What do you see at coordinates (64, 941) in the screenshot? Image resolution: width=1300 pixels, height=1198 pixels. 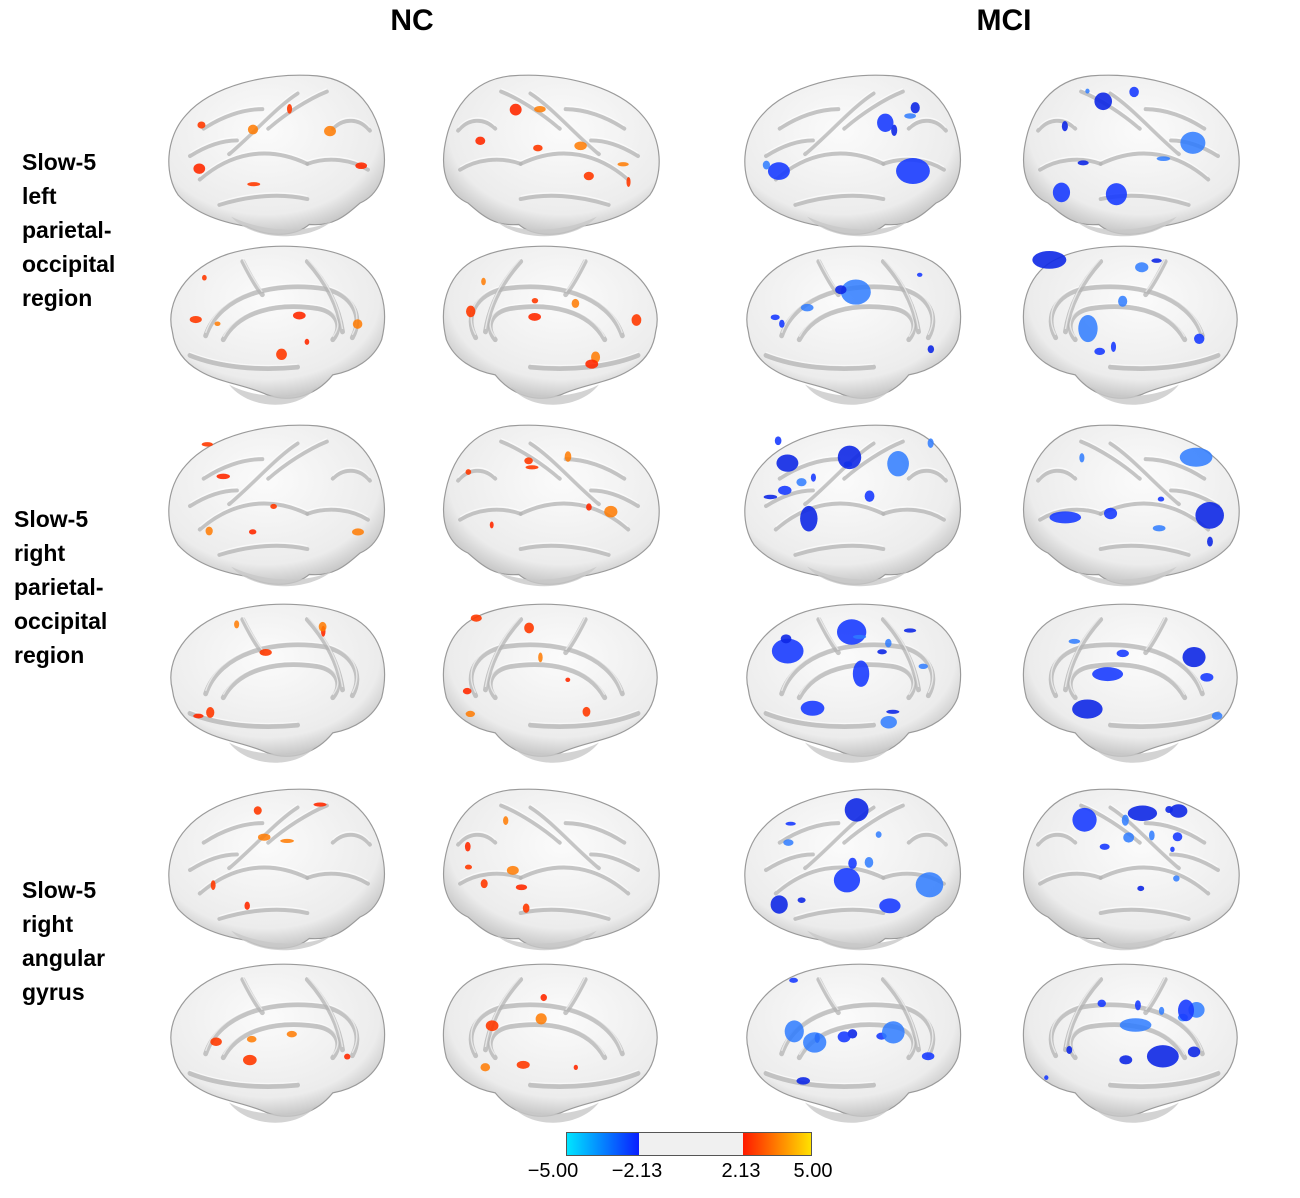 I see `row-label-3: Slow-5 right angular gyrus` at bounding box center [64, 941].